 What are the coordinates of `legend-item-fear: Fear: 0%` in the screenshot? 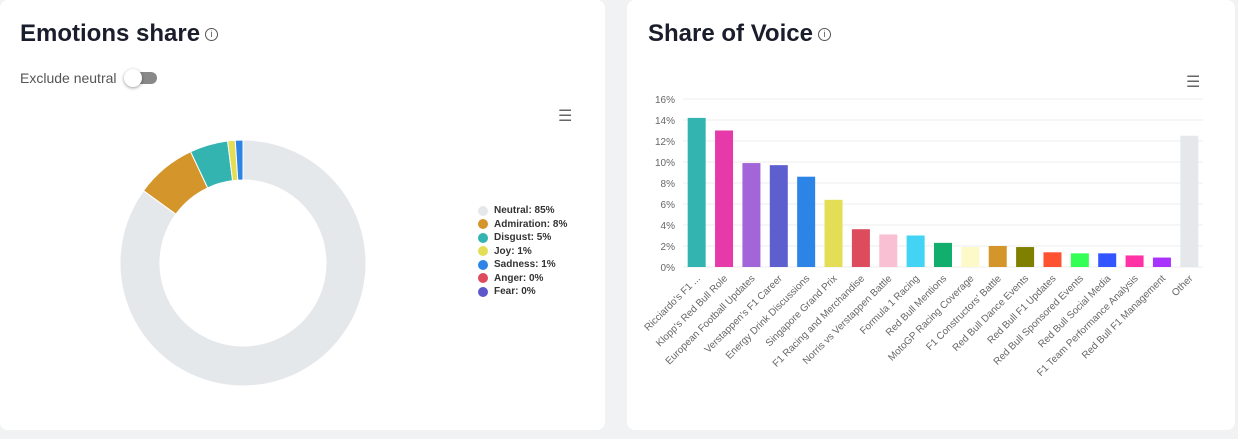 It's located at (522, 292).